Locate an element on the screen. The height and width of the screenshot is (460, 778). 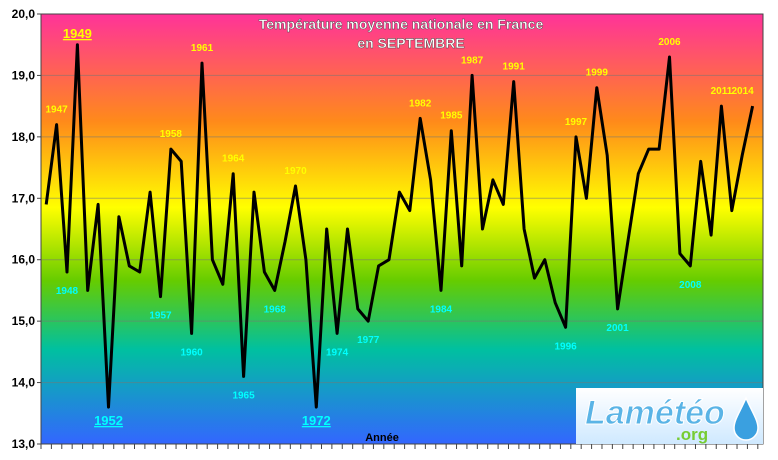
y-tick-label: 14,0 is located at coordinates (24, 383).